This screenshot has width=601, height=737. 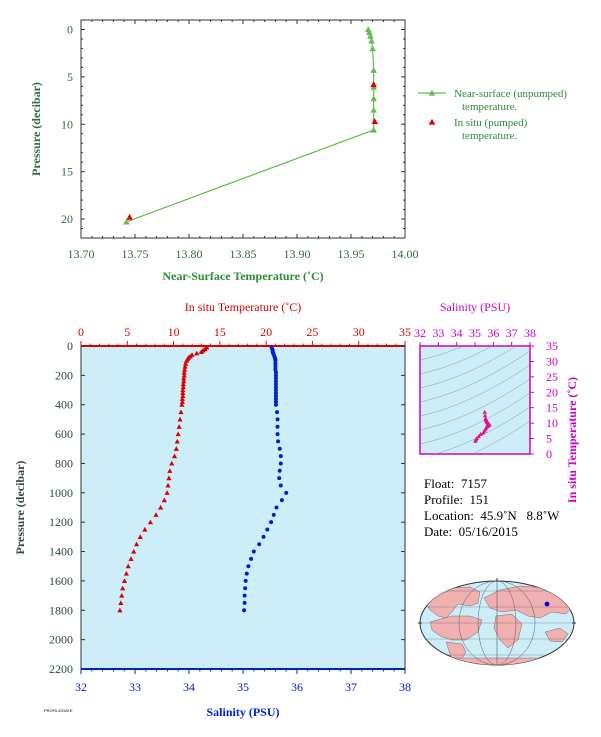 What do you see at coordinates (552, 408) in the screenshot?
I see `ts-y-tick-label: 15` at bounding box center [552, 408].